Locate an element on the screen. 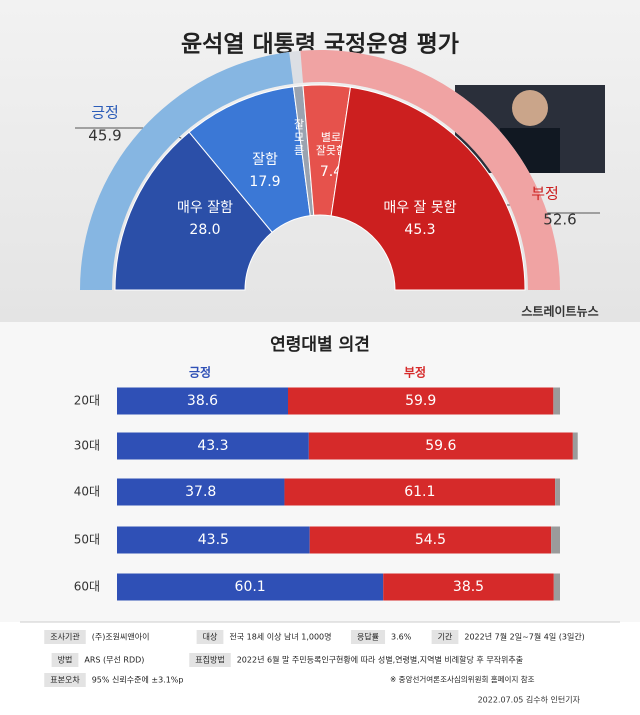 Image resolution: width=640 pixels, height=715 pixels. bar-value: 43.5 is located at coordinates (213, 540).